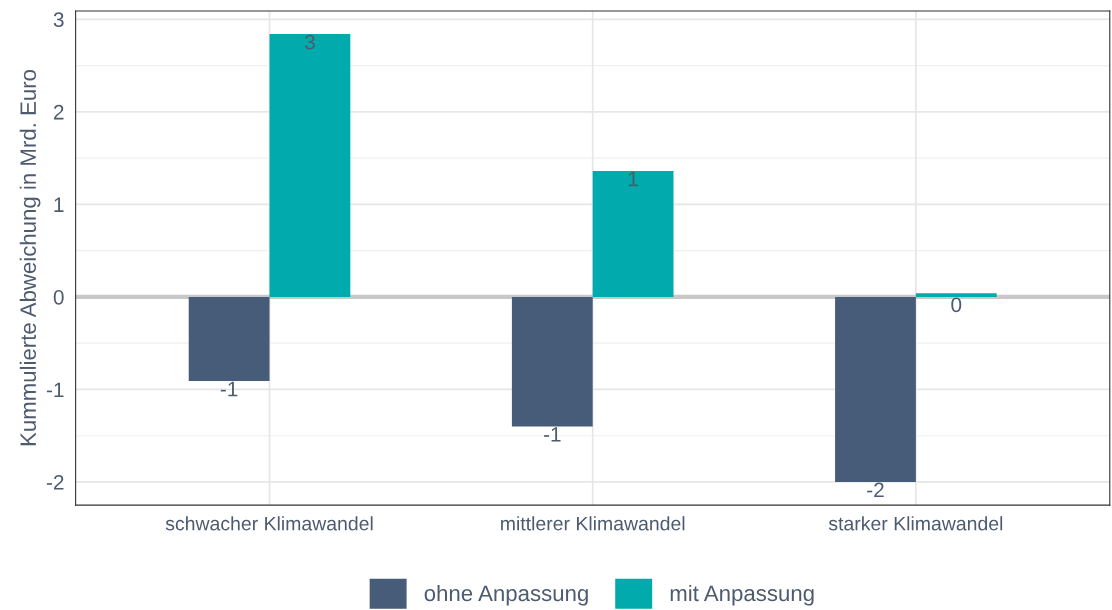 The width and height of the screenshot is (1112, 610). What do you see at coordinates (742, 595) in the screenshot?
I see `legend-label: mit Anpassung` at bounding box center [742, 595].